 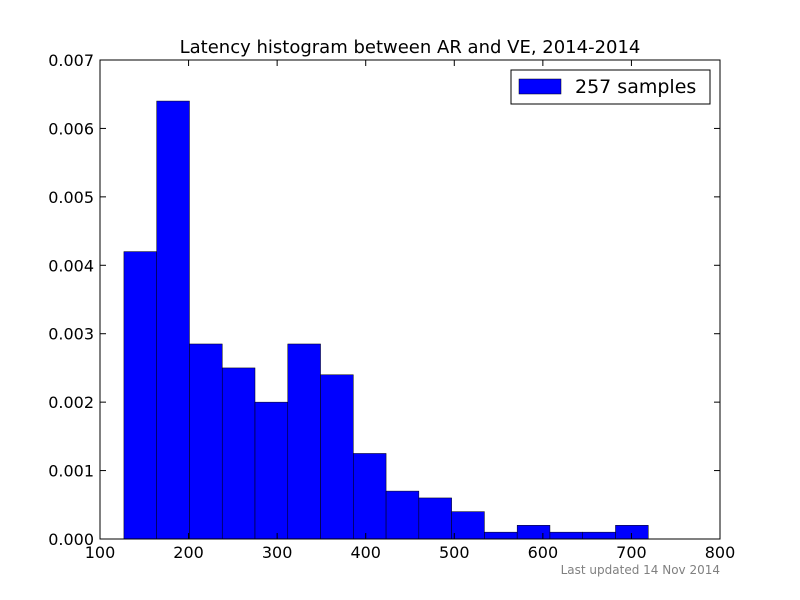 What do you see at coordinates (540, 86) in the screenshot?
I see `legend-swatch` at bounding box center [540, 86].